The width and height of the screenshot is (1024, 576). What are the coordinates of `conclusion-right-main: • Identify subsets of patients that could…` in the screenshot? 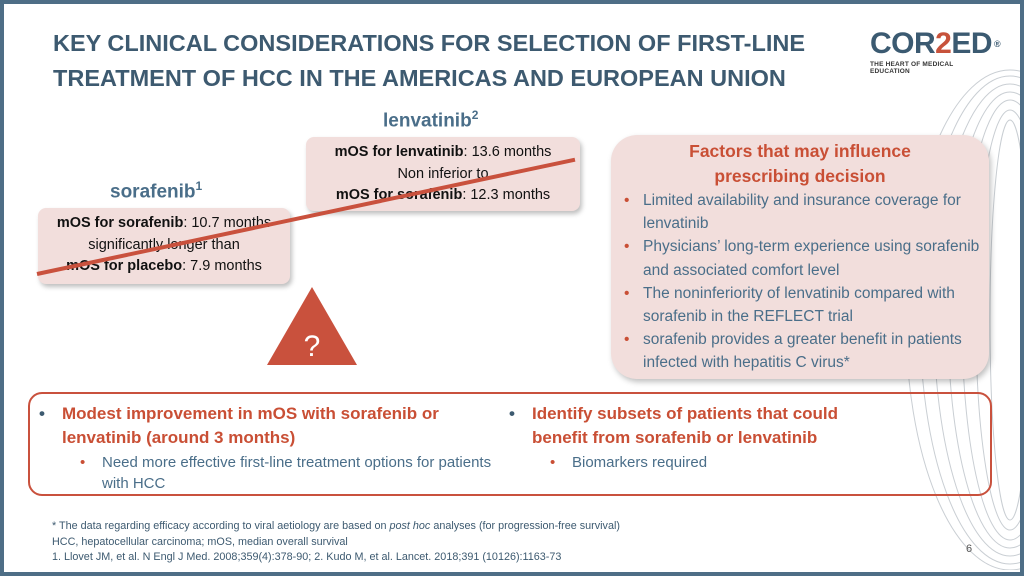 It's located at (674, 425).